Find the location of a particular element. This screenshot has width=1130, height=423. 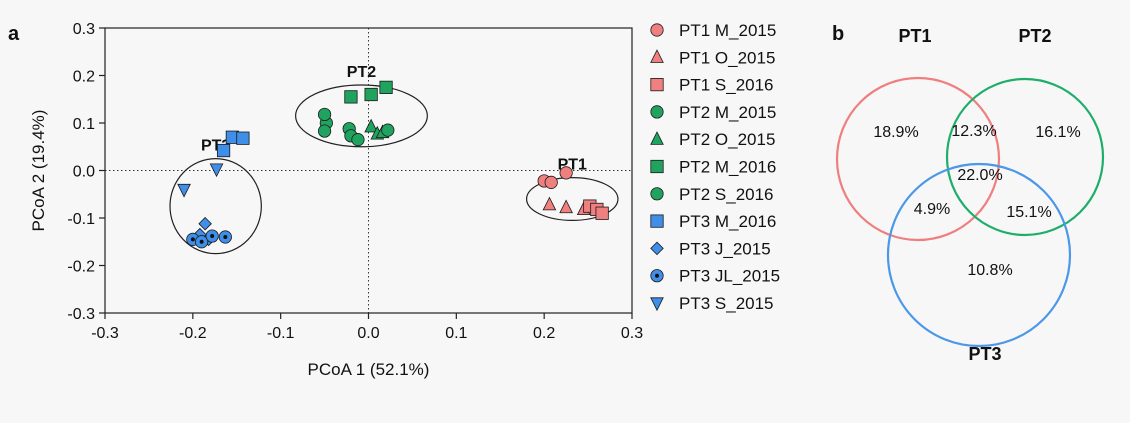

venn-circle-pt2 is located at coordinates (1025, 157).